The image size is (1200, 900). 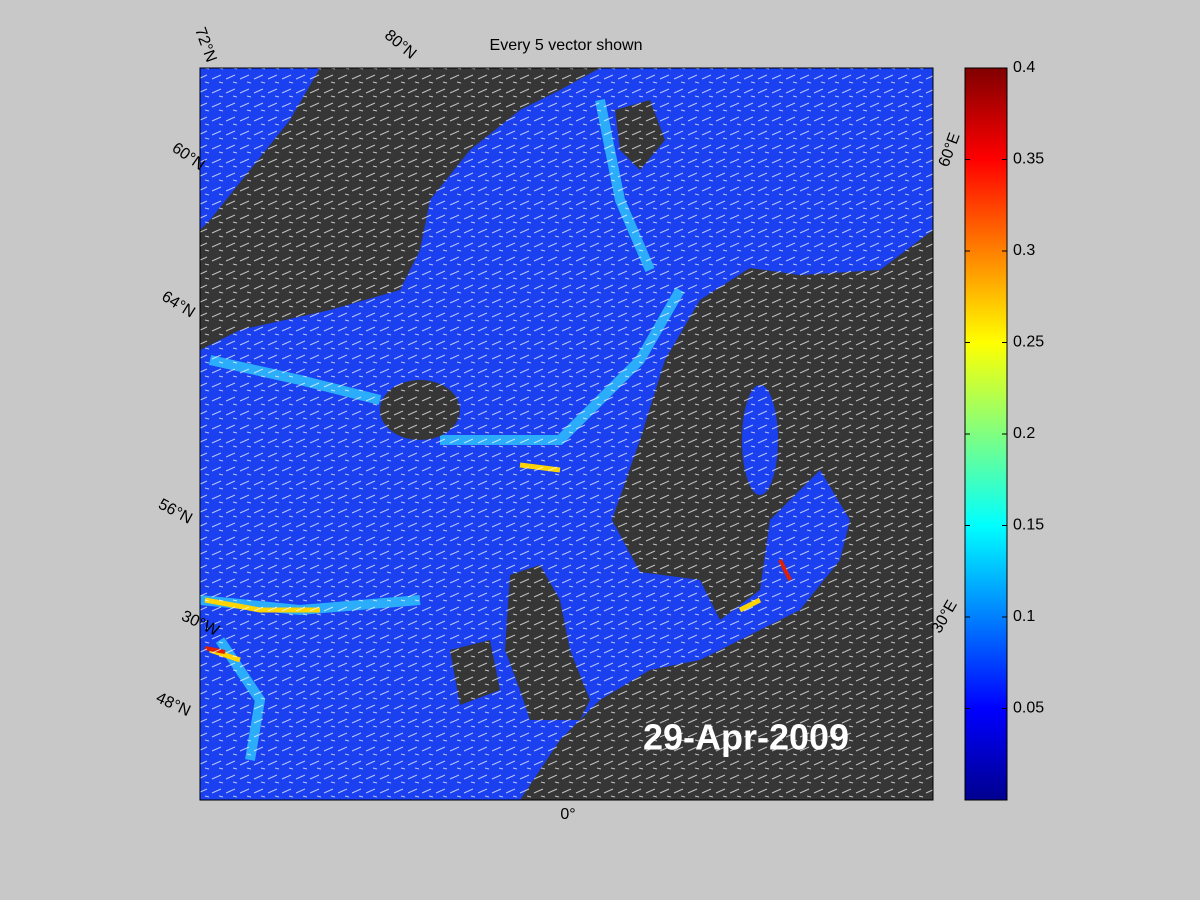 I want to click on tick-label: 0.25, so click(x=1028, y=342).